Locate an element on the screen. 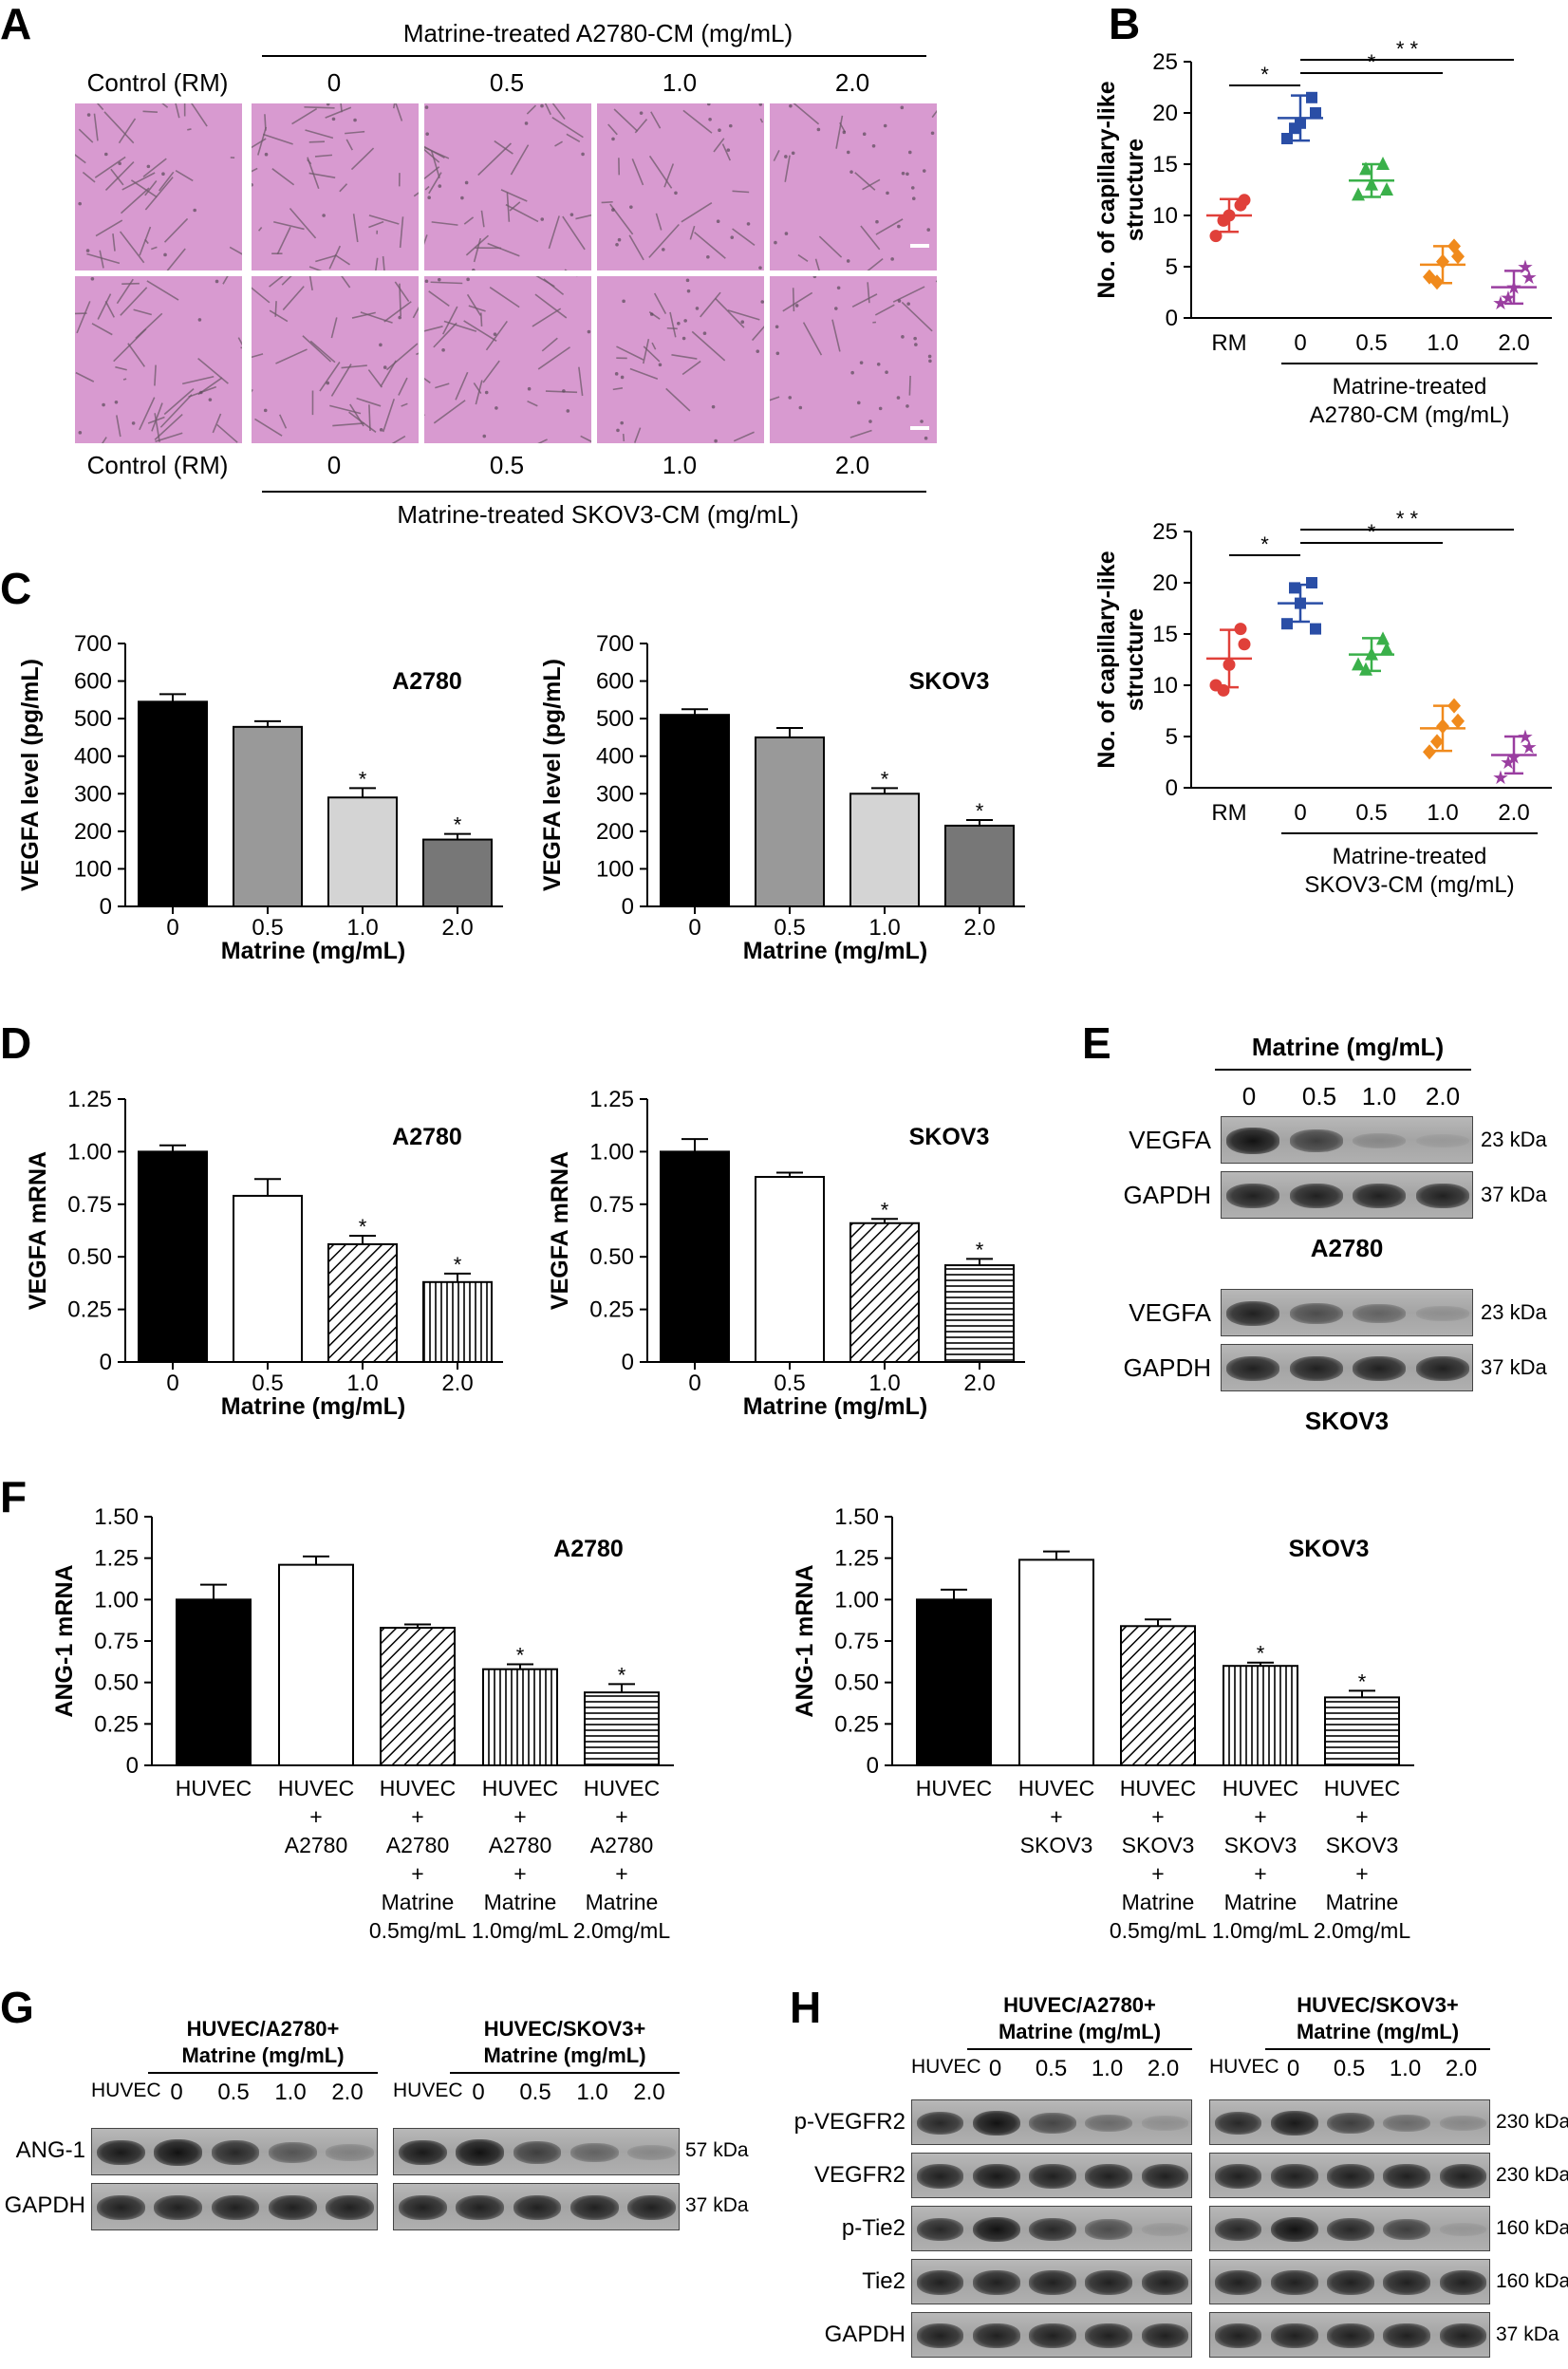  panel-label-a: A is located at coordinates (16, 24).